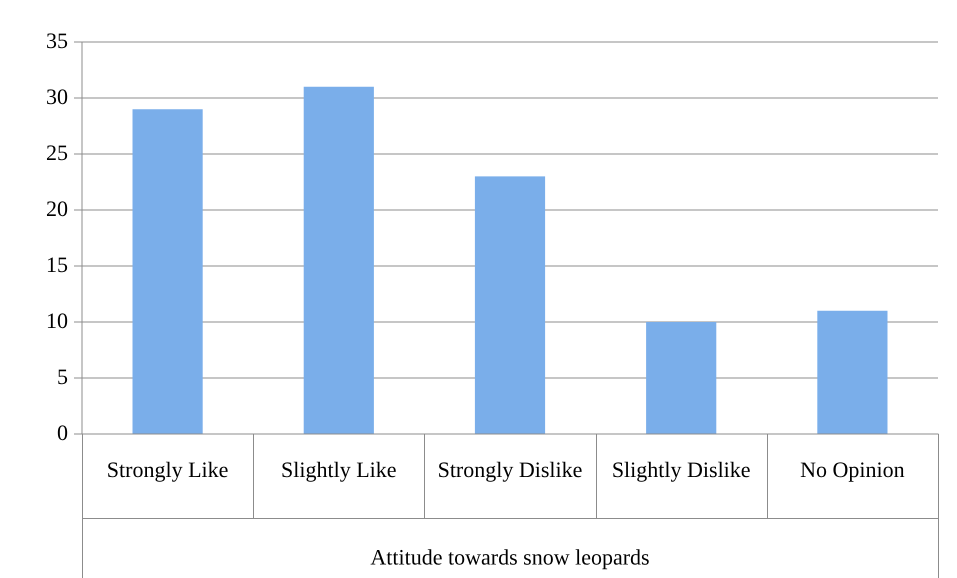 The image size is (957, 578). I want to click on x-tick-label: Slightly Dislike, so click(681, 469).